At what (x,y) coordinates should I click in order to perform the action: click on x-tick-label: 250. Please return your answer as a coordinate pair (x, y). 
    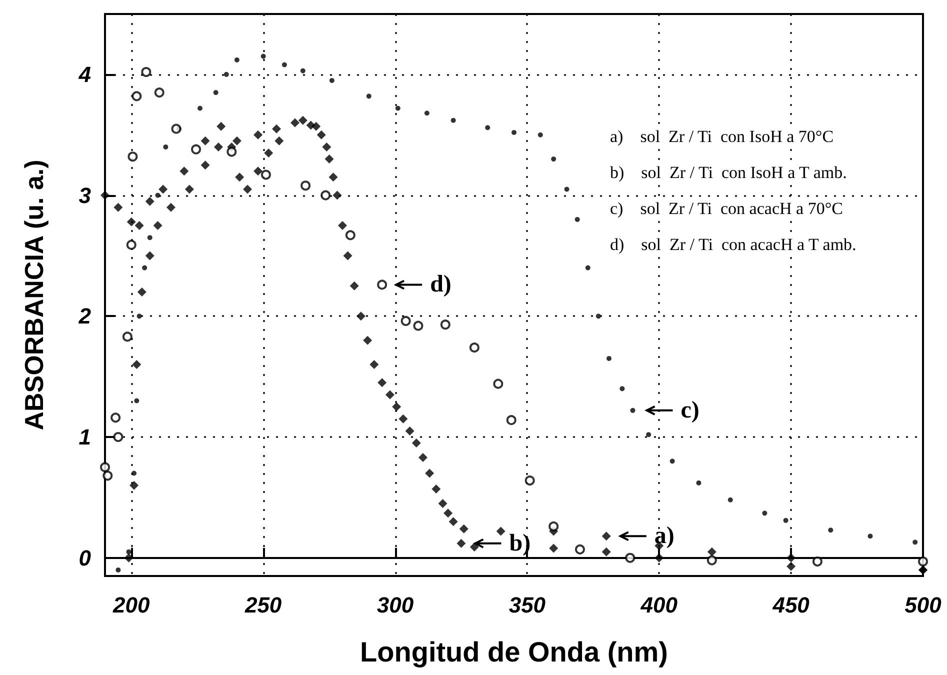
    Looking at the image, I should click on (263, 605).